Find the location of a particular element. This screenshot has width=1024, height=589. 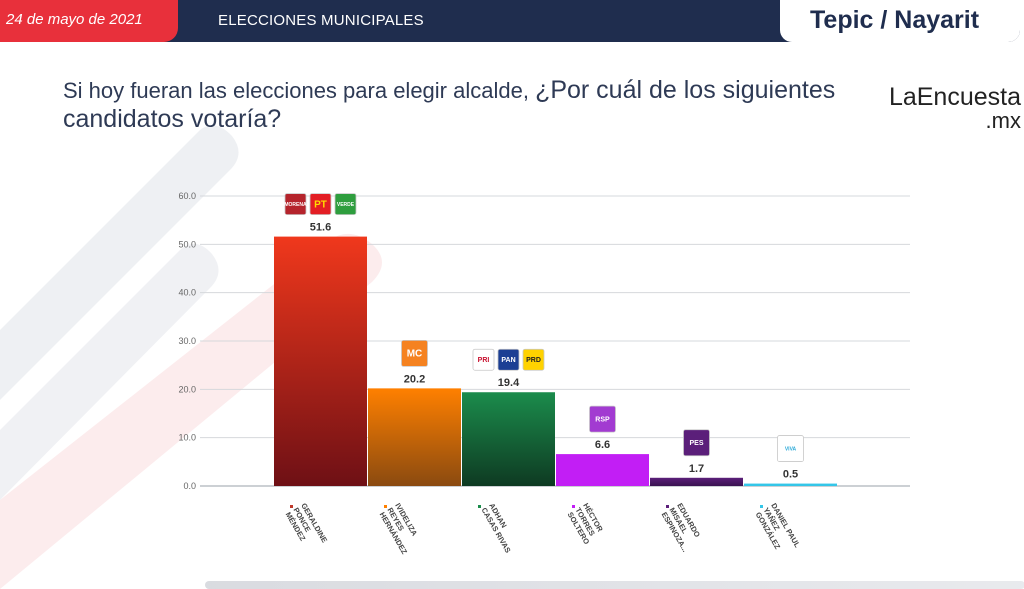

party-logo-text: PRI is located at coordinates (484, 360).